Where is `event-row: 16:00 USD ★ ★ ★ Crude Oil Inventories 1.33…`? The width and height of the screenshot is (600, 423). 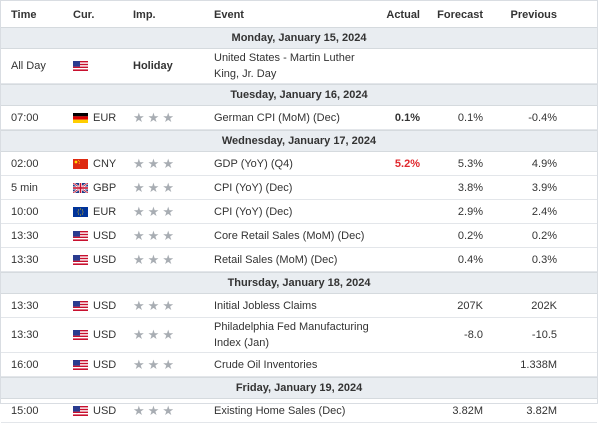 event-row: 16:00 USD ★ ★ ★ Crude Oil Inventories 1.33… is located at coordinates (299, 365).